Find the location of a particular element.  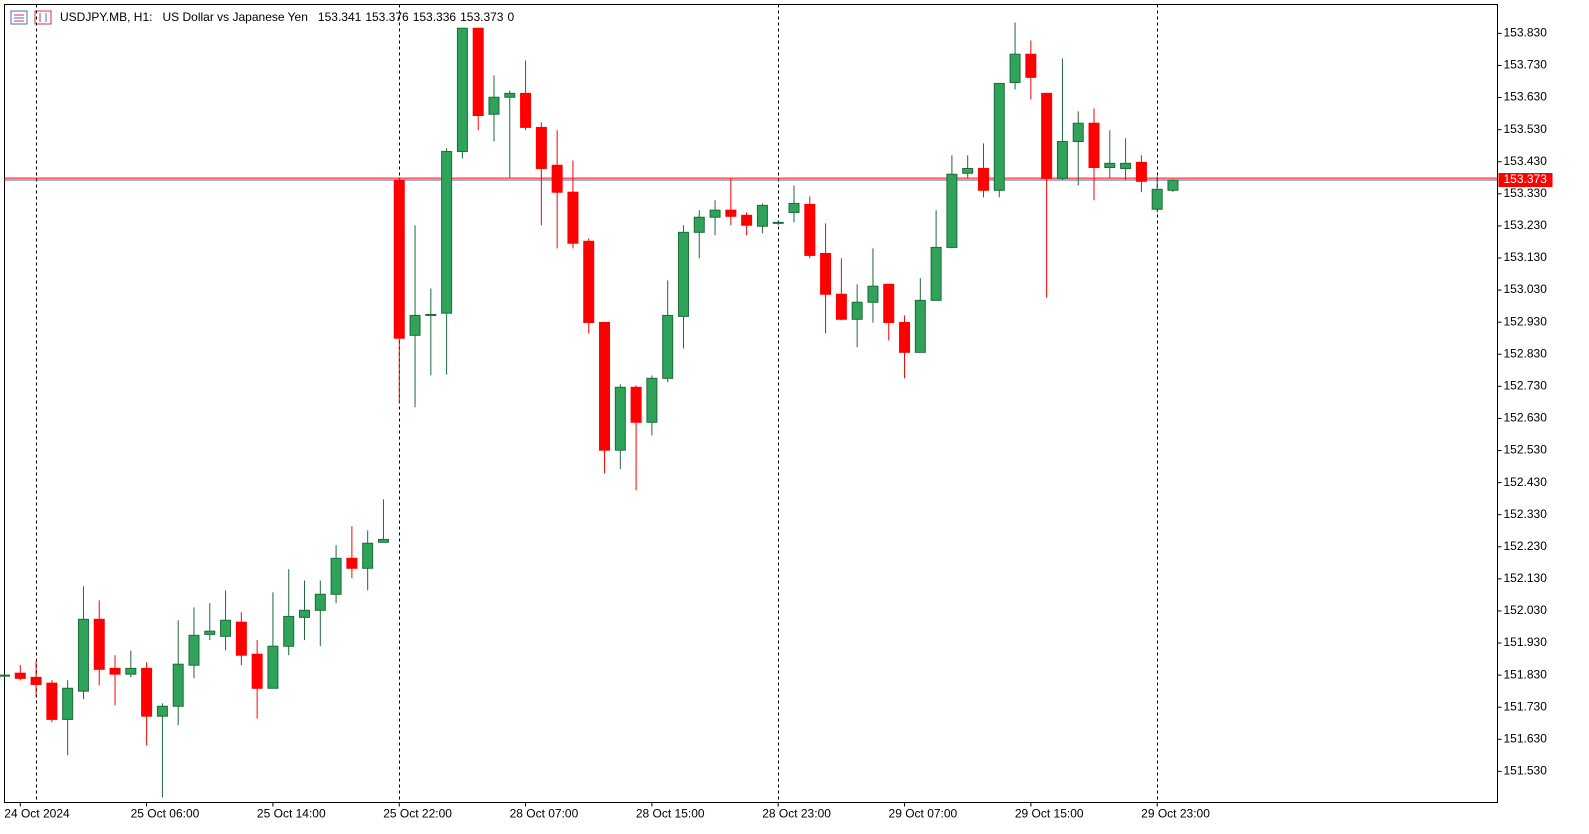

y-tick-label: 151.930 is located at coordinates (1526, 642).